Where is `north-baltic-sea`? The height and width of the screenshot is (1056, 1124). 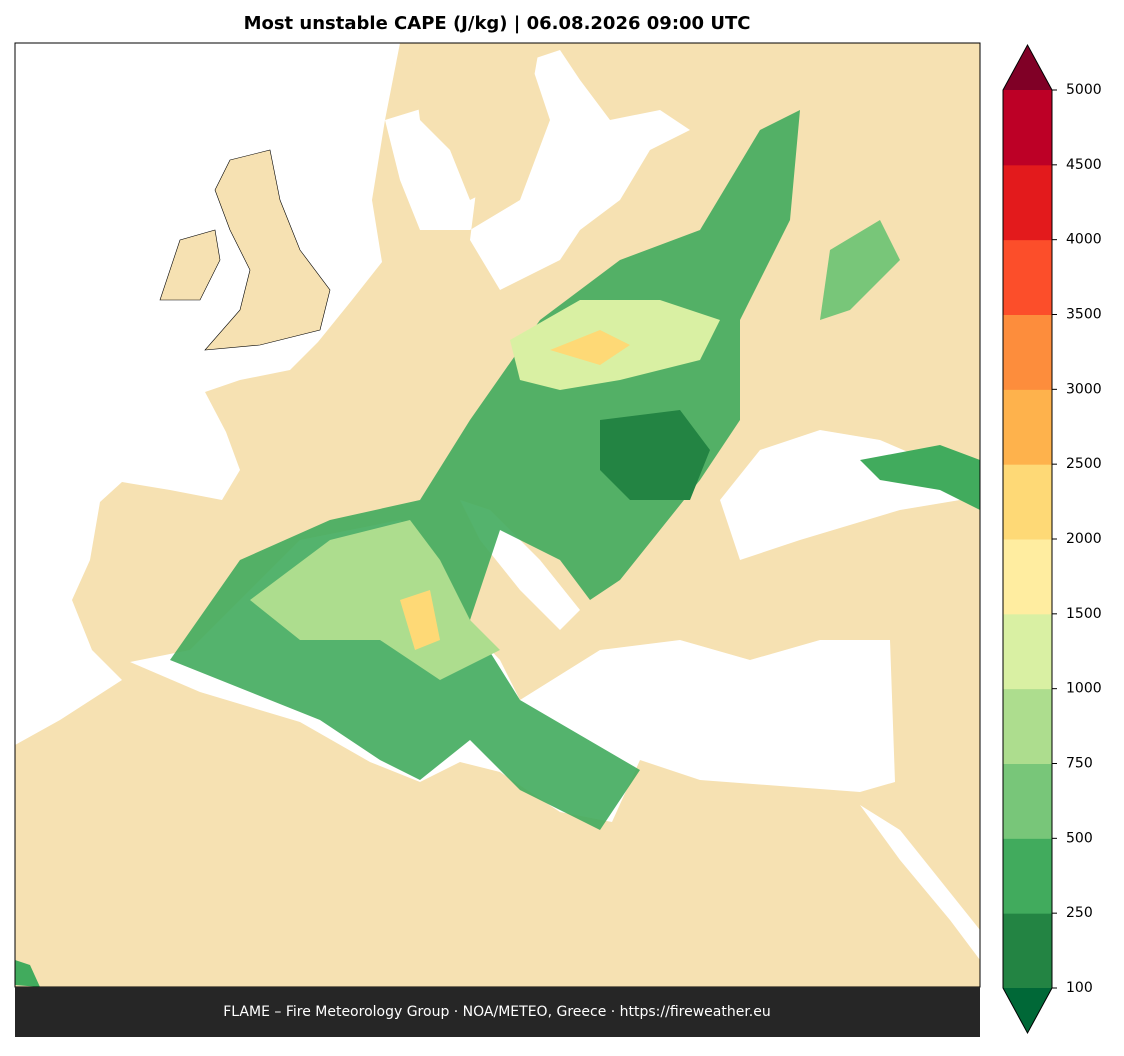
north-baltic-sea is located at coordinates (537, 170).